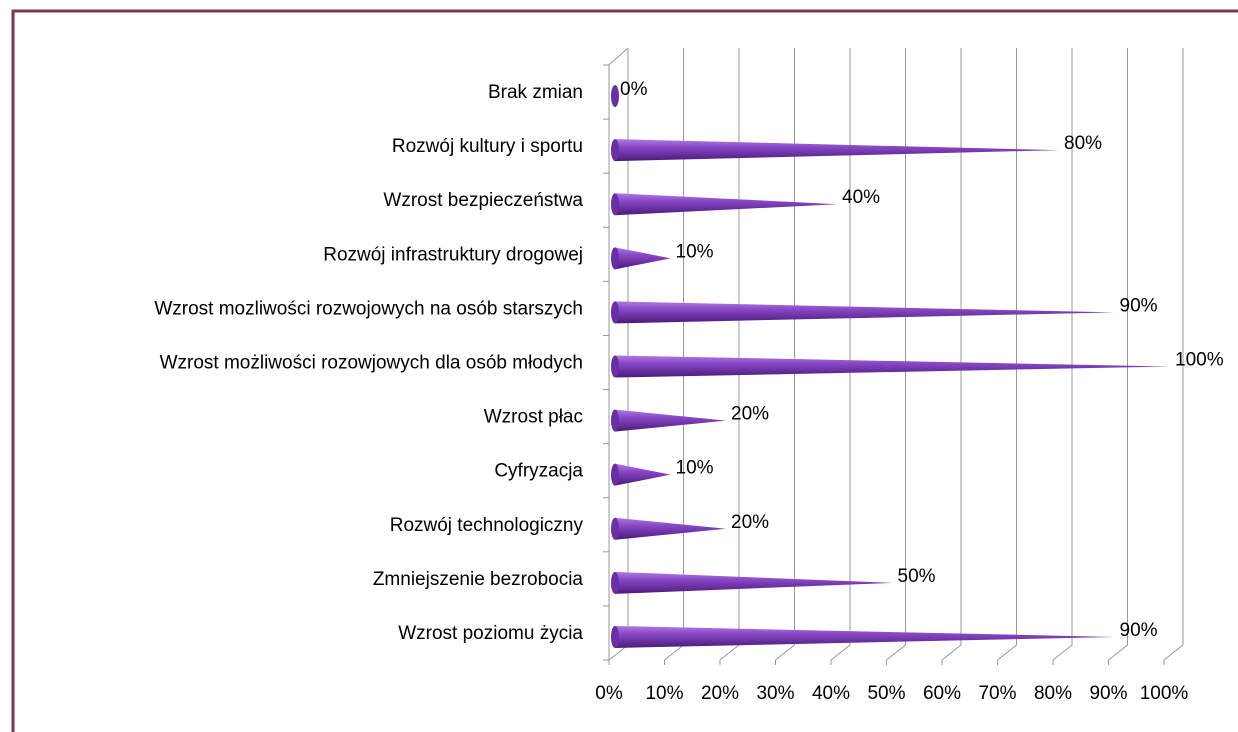 Image resolution: width=1238 pixels, height=732 pixels. Describe the element at coordinates (664, 693) in the screenshot. I see `x-tick-label: 10%` at that location.